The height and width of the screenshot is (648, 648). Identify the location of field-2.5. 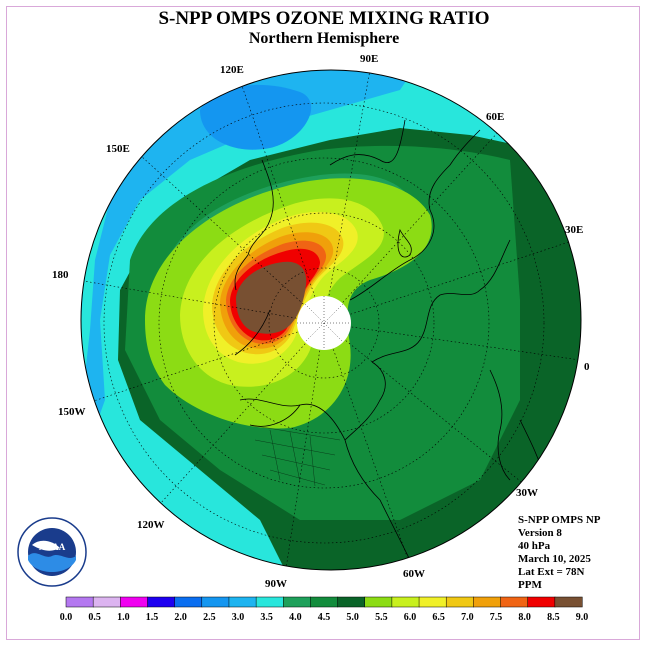
(256, 117).